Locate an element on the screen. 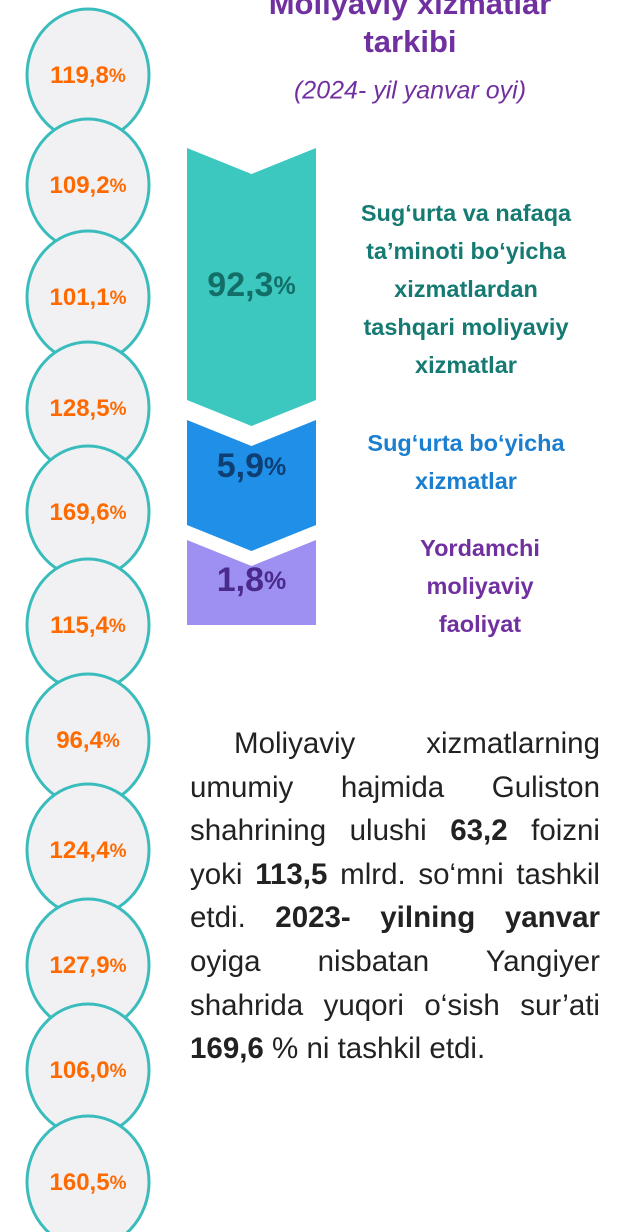 This screenshot has width=632, height=1232. circle-label: 128,5% is located at coordinates (88, 408).